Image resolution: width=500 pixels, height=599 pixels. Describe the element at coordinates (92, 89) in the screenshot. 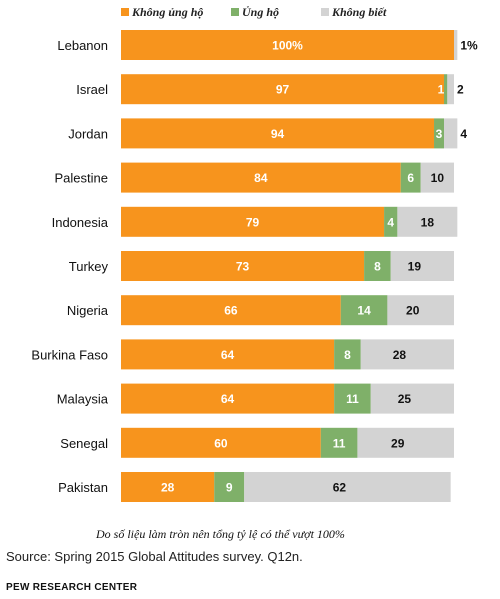

I see `category-label-israel: Israel` at that location.